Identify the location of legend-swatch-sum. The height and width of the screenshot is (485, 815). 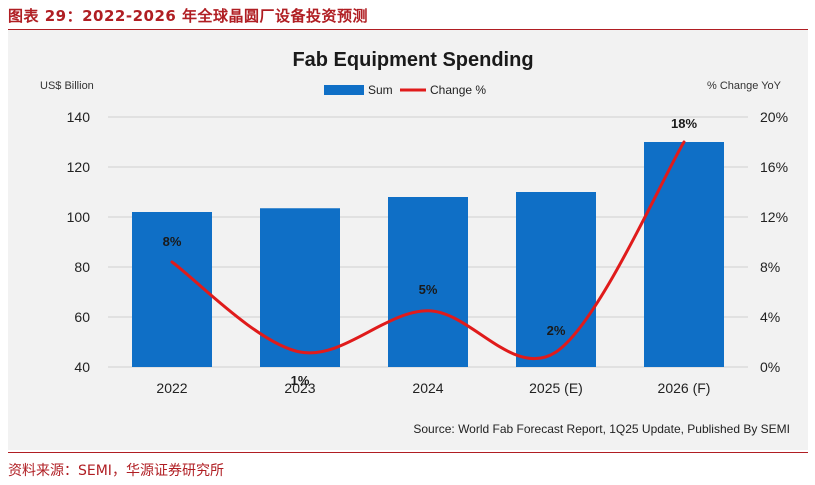
(344, 90).